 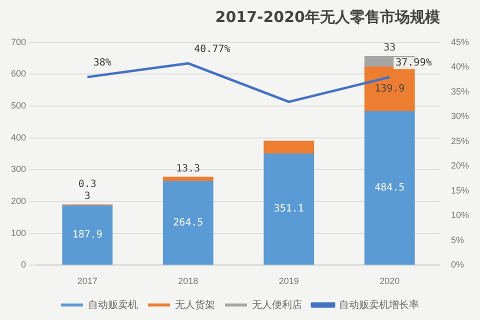 I want to click on data-label: 264.5, so click(x=188, y=222).